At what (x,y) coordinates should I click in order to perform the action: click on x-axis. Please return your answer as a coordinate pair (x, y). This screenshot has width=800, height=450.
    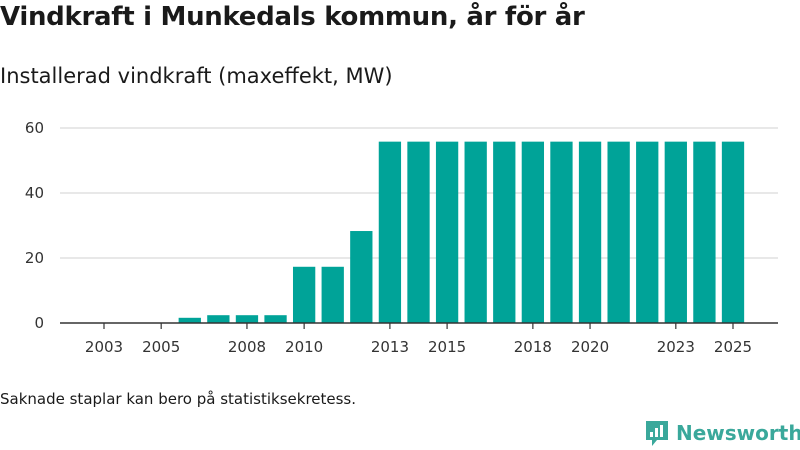
    Looking at the image, I should click on (419, 325).